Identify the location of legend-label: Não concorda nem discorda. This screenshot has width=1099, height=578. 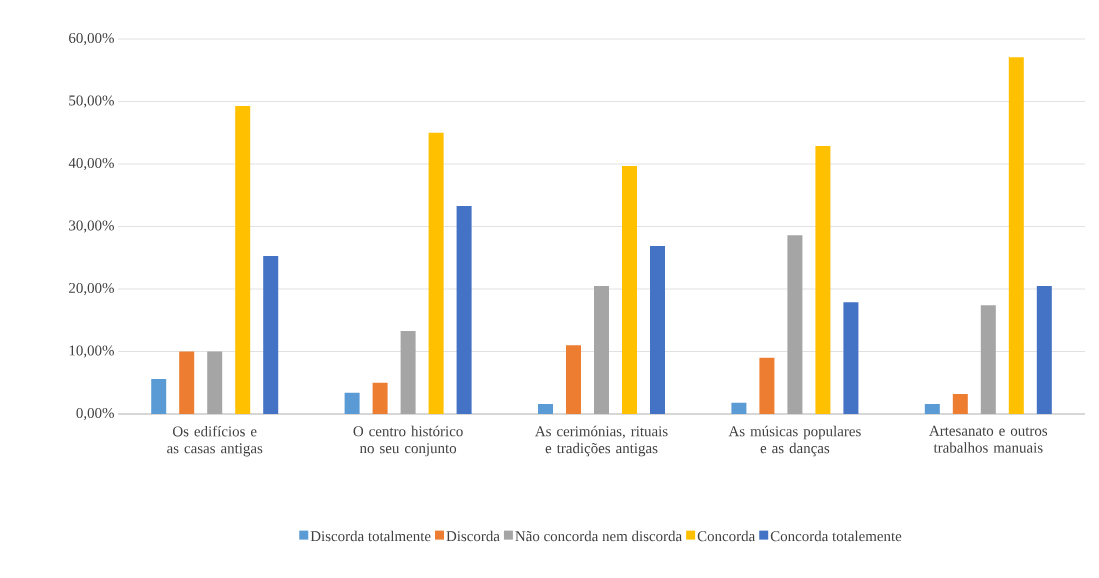
(598, 536).